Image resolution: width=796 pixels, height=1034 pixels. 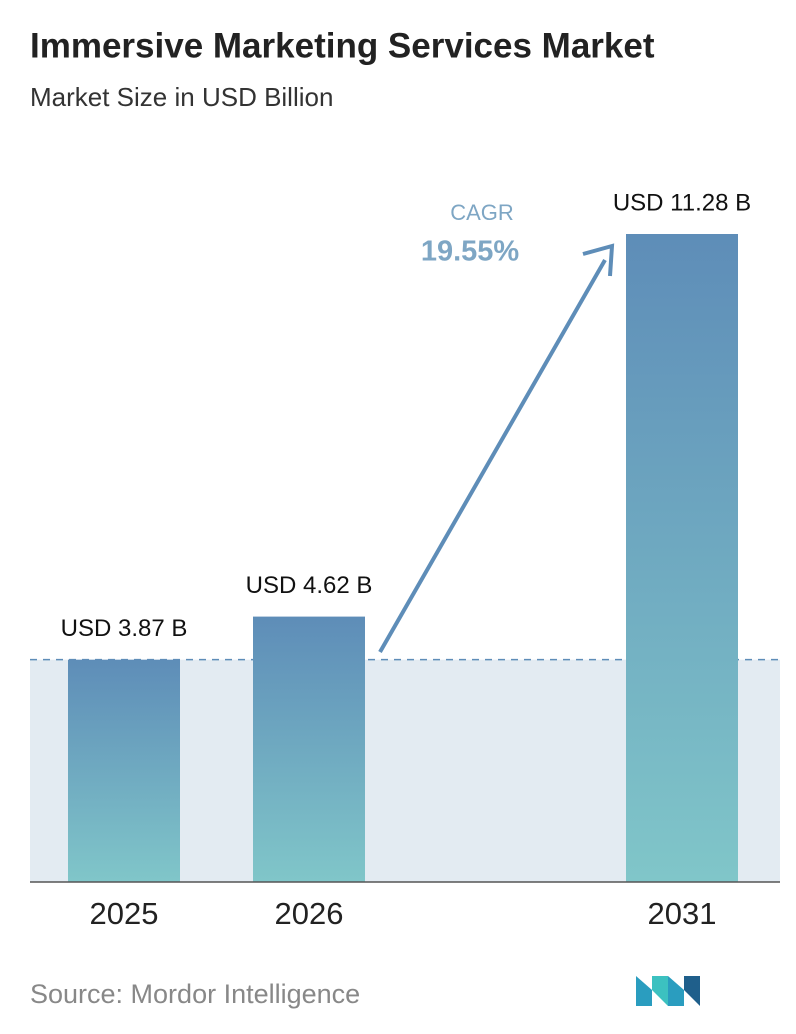 What do you see at coordinates (342, 45) in the screenshot?
I see `chart-title: Immersive Marketing Services Market` at bounding box center [342, 45].